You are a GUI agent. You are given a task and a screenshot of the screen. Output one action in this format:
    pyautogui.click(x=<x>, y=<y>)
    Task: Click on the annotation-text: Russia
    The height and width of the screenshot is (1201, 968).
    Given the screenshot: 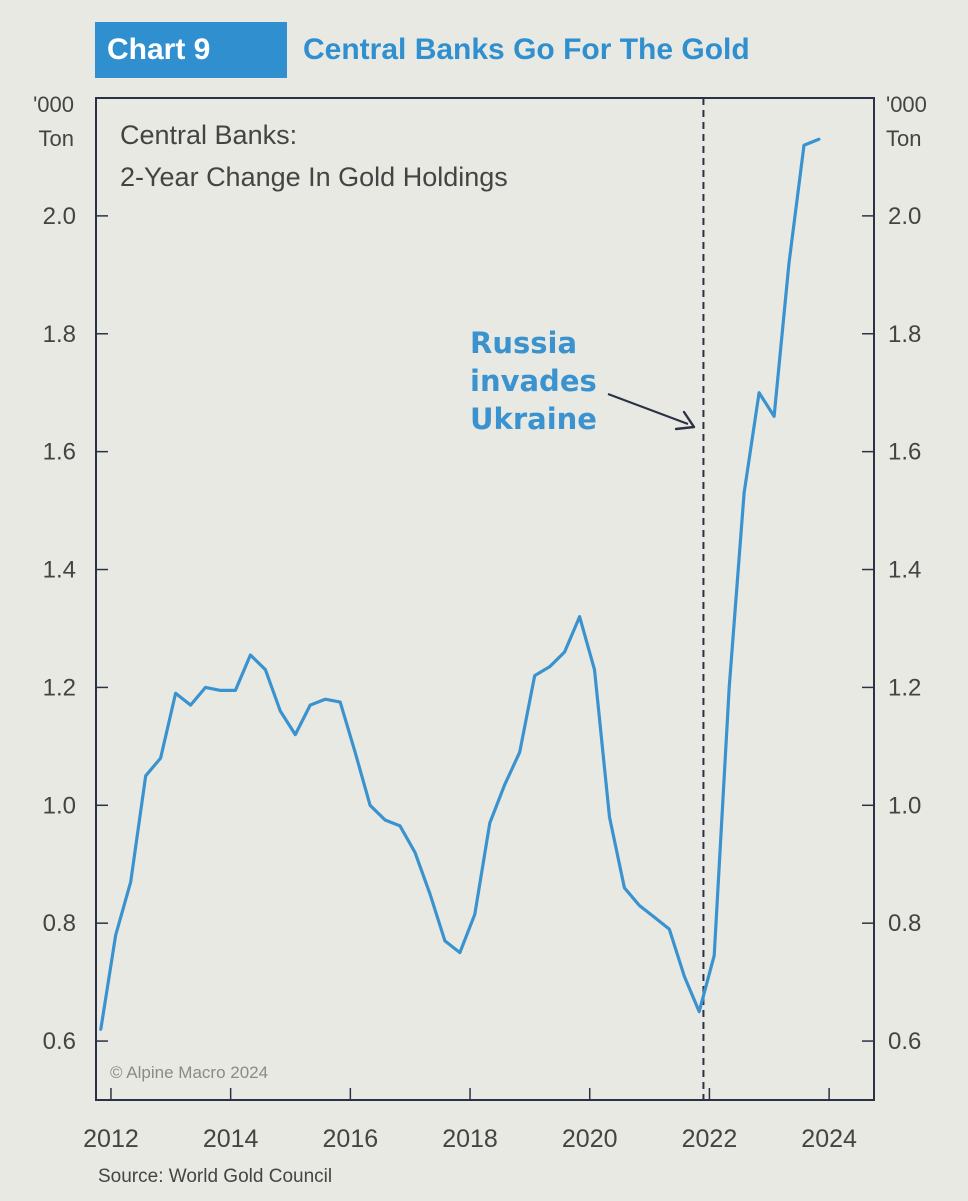 What is the action you would take?
    pyautogui.click(x=523, y=343)
    